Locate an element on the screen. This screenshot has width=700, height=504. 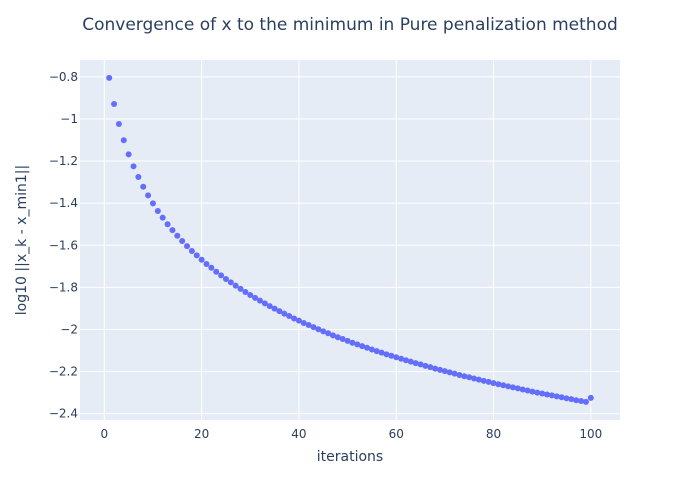
y-tick-label: −2.2 is located at coordinates (63, 372).